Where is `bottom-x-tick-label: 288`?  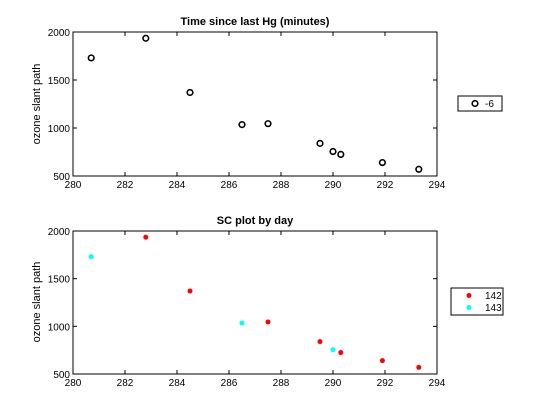
bottom-x-tick-label: 288 is located at coordinates (281, 383).